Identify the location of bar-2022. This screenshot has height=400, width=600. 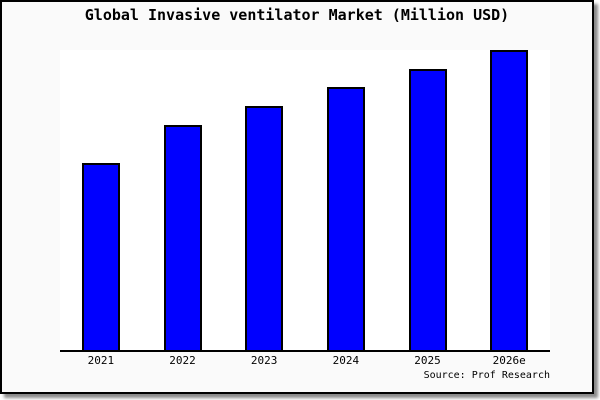
(182, 237).